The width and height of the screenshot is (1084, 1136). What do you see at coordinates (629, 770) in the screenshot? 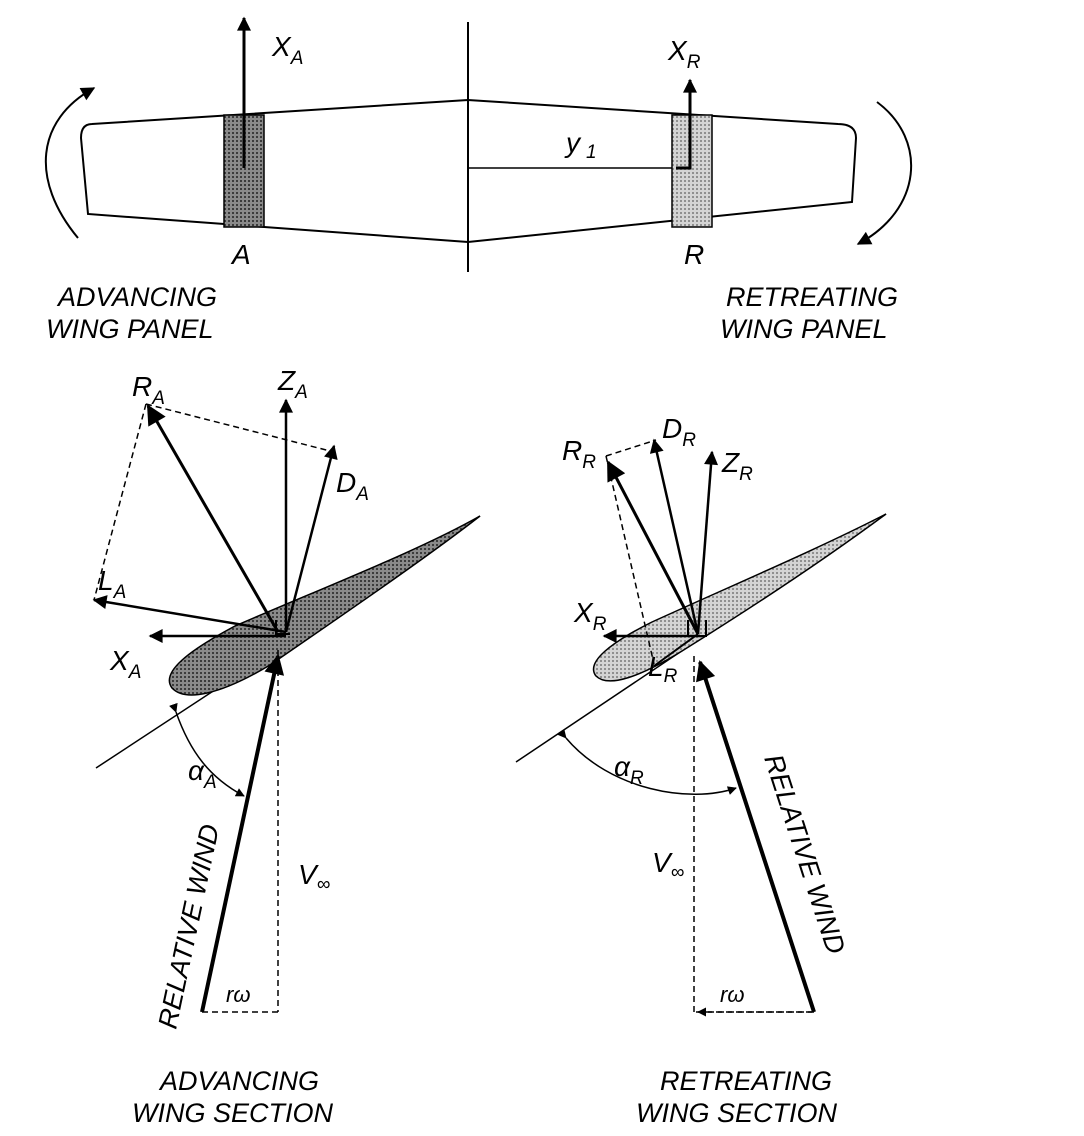
I see `retreating-alpha-label: αR` at bounding box center [629, 770].